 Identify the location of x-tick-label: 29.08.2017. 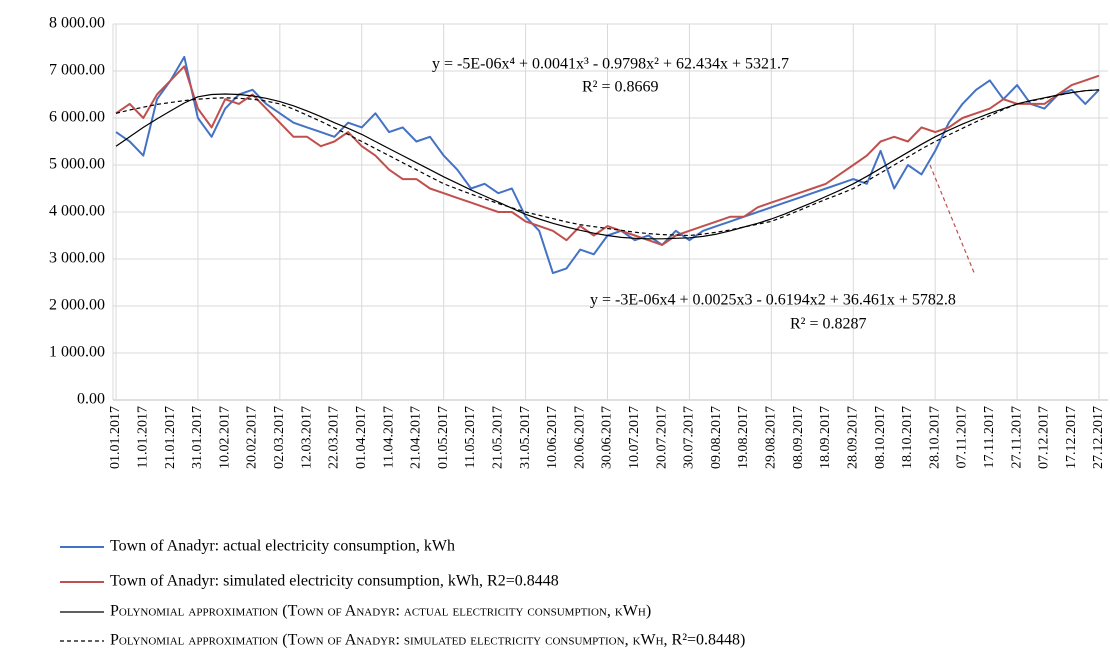
(771, 437).